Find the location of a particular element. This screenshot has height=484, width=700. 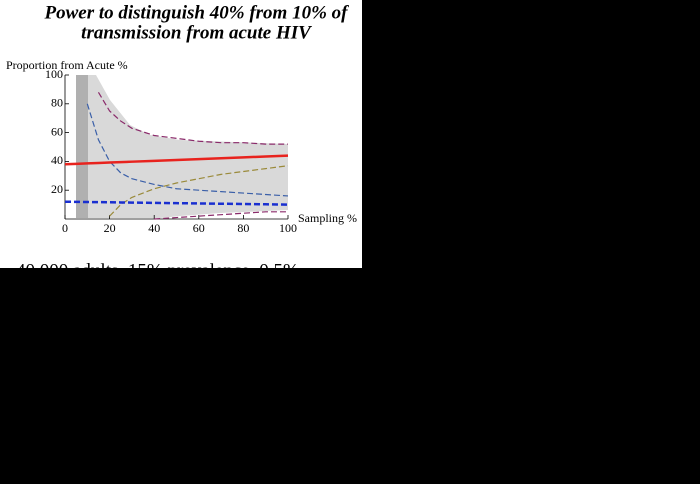

x-tick-label: 100 is located at coordinates (288, 228).